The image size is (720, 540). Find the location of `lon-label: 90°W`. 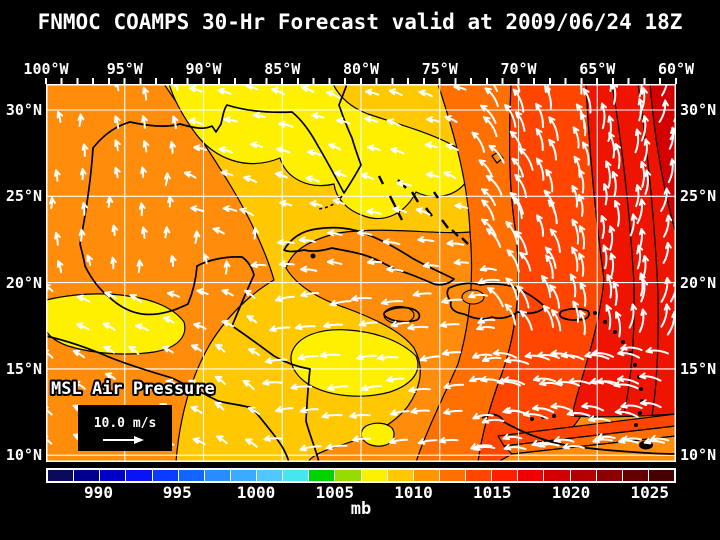

lon-label: 90°W is located at coordinates (203, 69).